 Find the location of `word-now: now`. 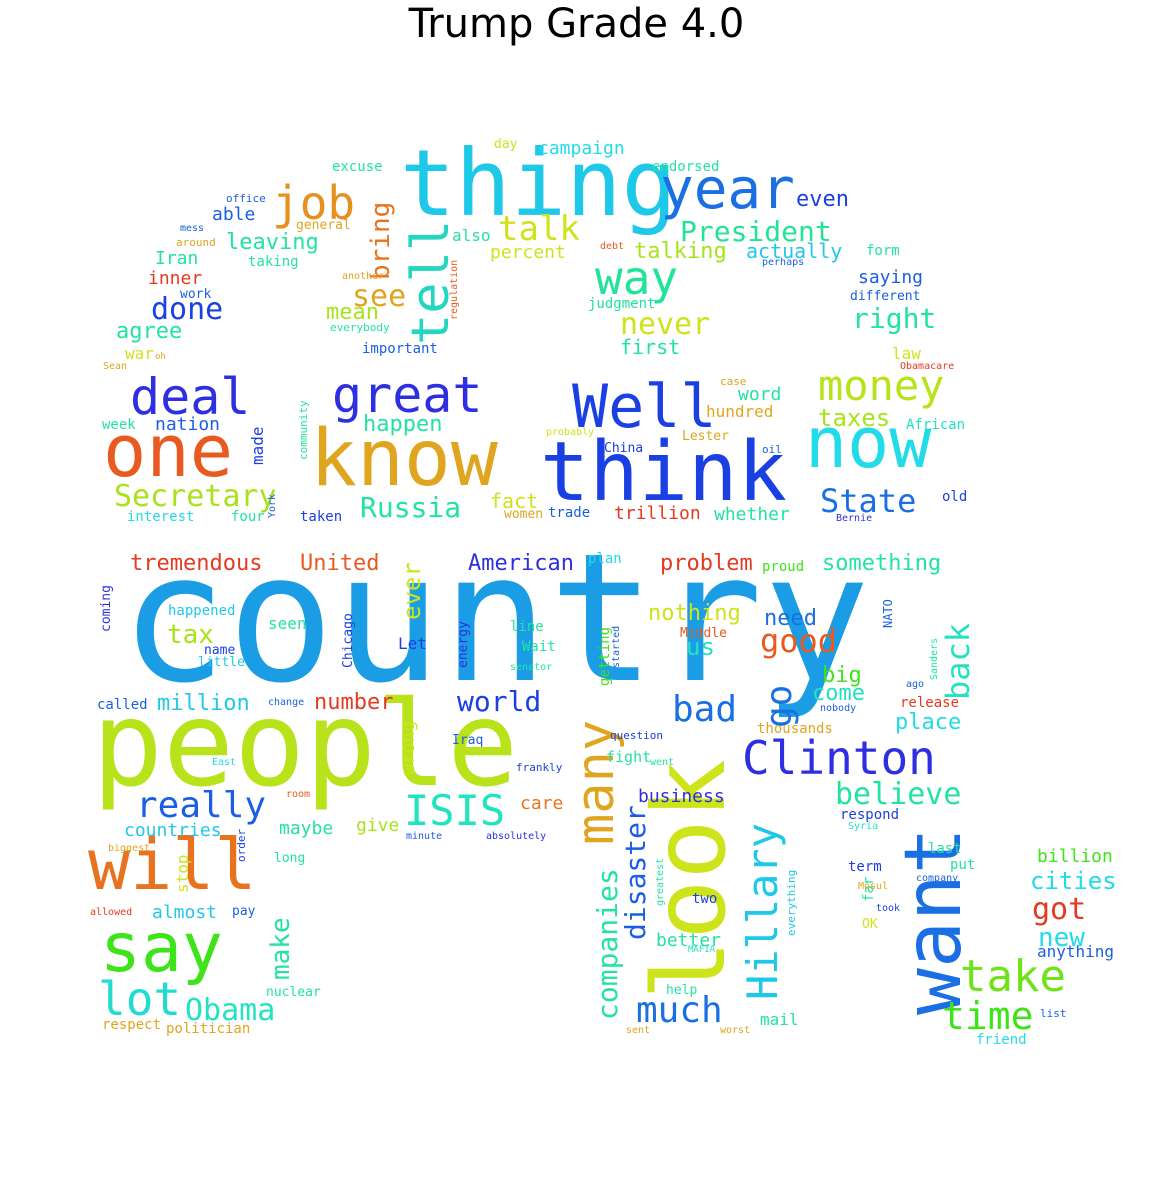

word-now: now is located at coordinates (868, 443).